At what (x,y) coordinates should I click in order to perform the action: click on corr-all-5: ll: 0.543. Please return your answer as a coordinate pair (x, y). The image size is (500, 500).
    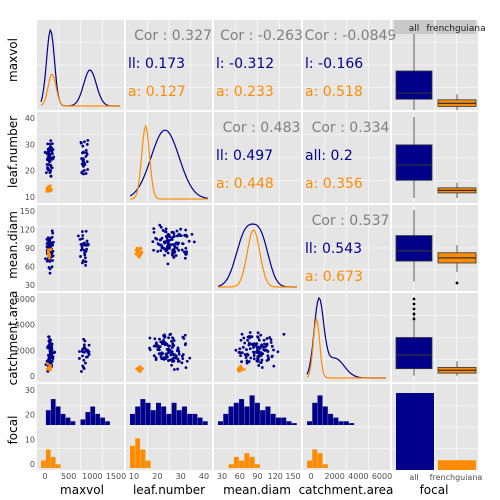
    Looking at the image, I should click on (333, 249).